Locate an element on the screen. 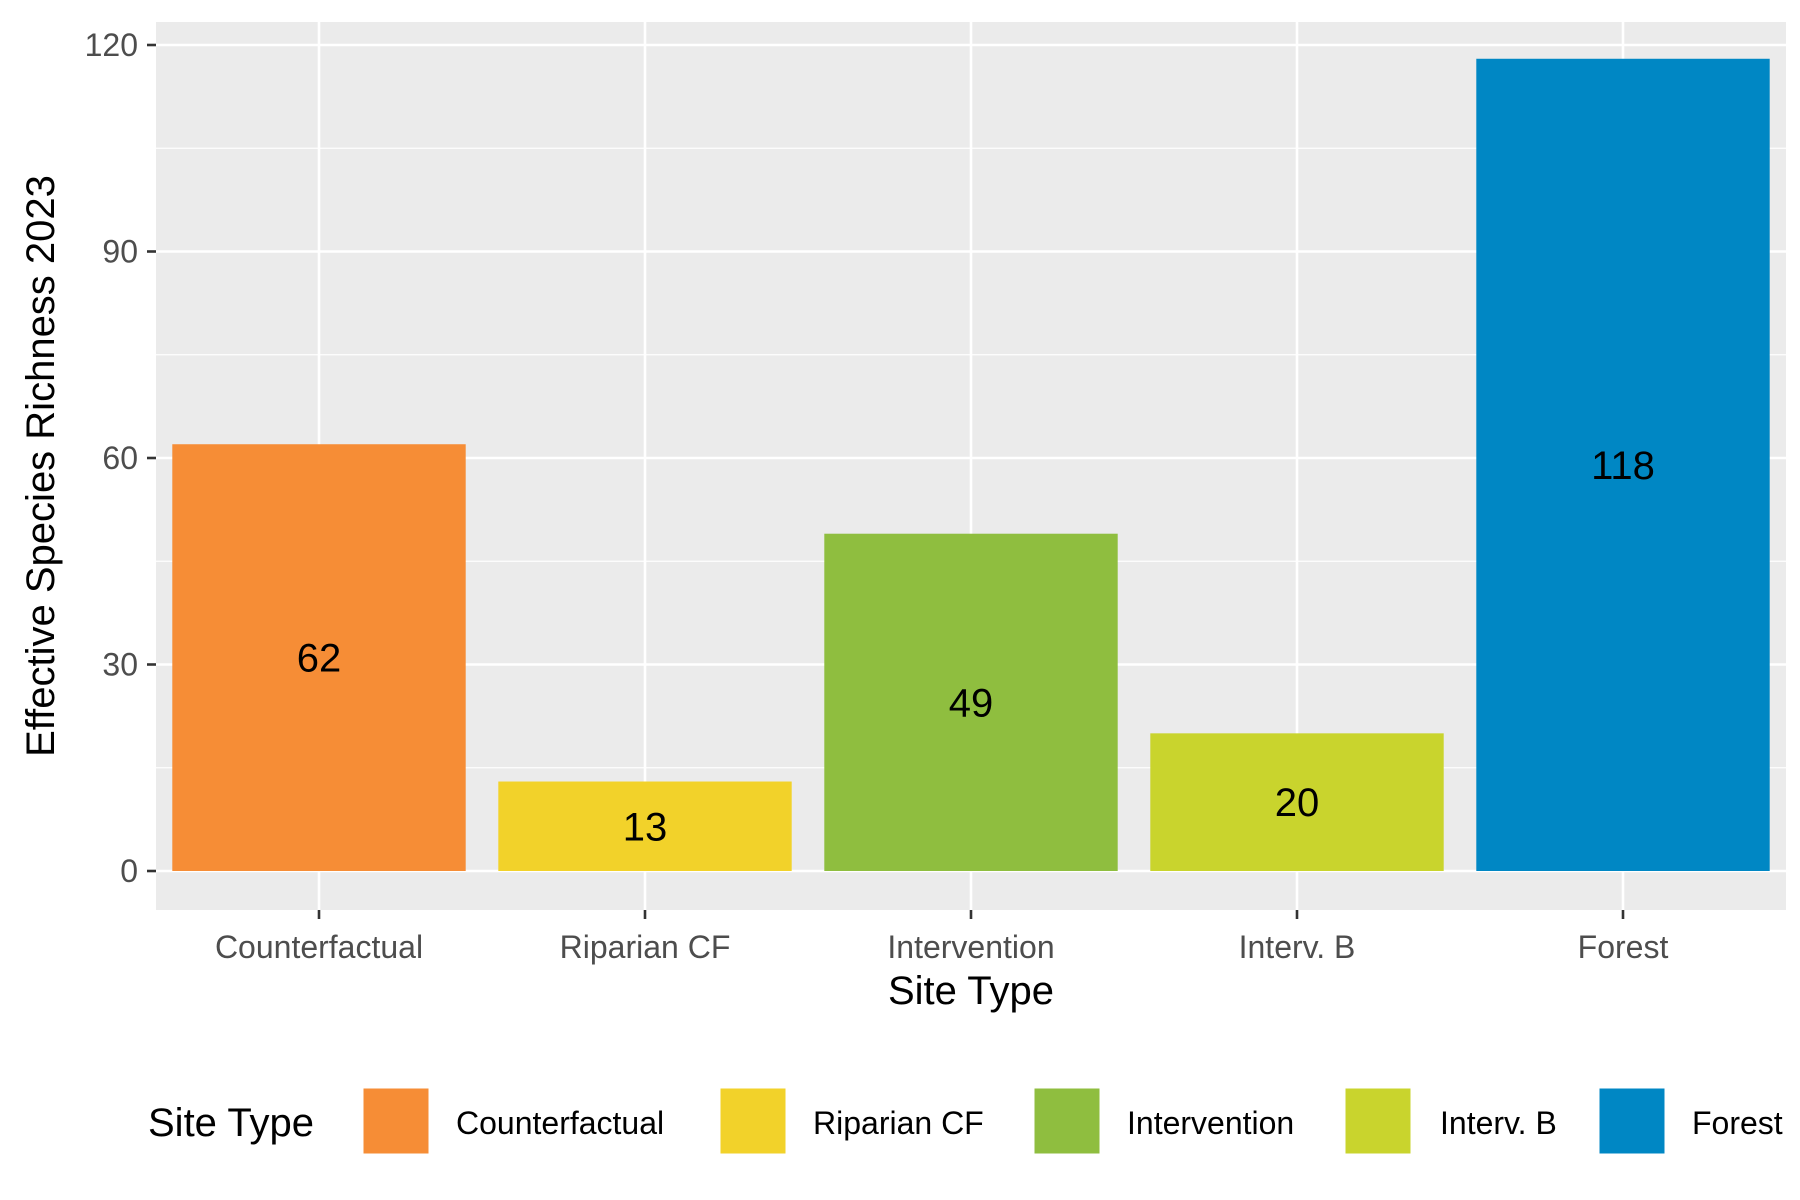 This screenshot has width=1800, height=1200. x-axis-title: Site Type is located at coordinates (971, 991).